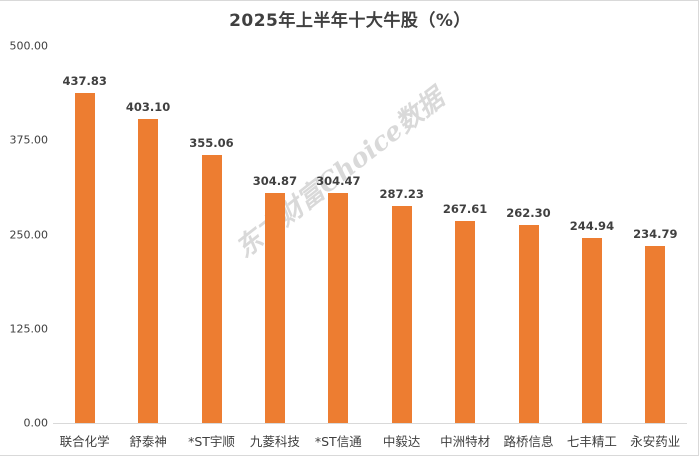 Image resolution: width=700 pixels, height=456 pixels. I want to click on x-tick-label: *ST宇顺, so click(211, 441).